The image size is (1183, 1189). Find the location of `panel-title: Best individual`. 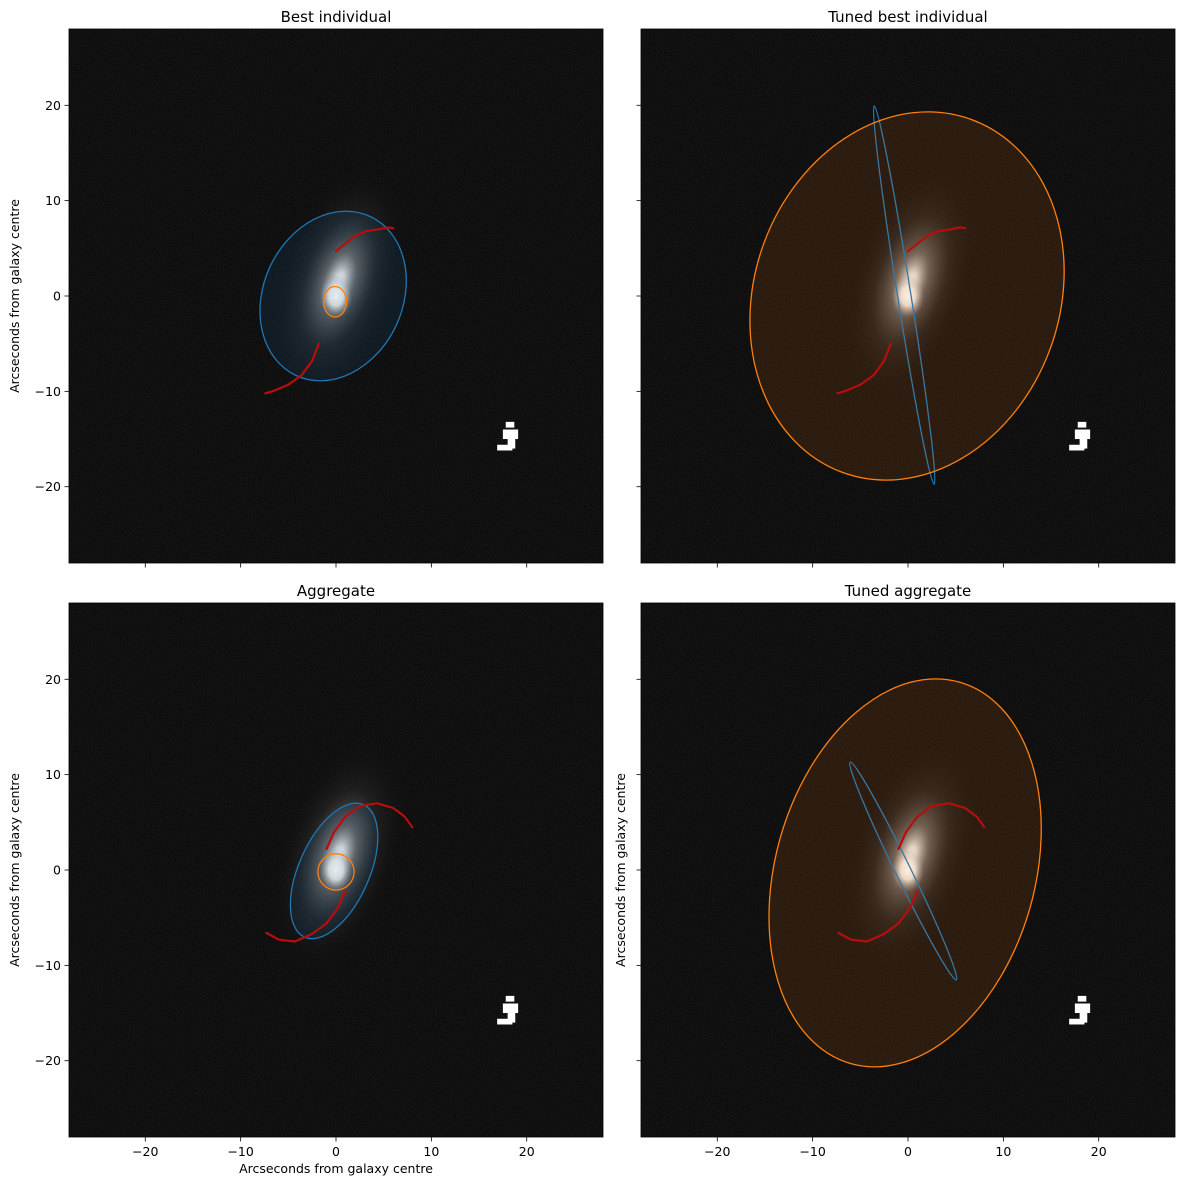

panel-title: Best individual is located at coordinates (336, 17).